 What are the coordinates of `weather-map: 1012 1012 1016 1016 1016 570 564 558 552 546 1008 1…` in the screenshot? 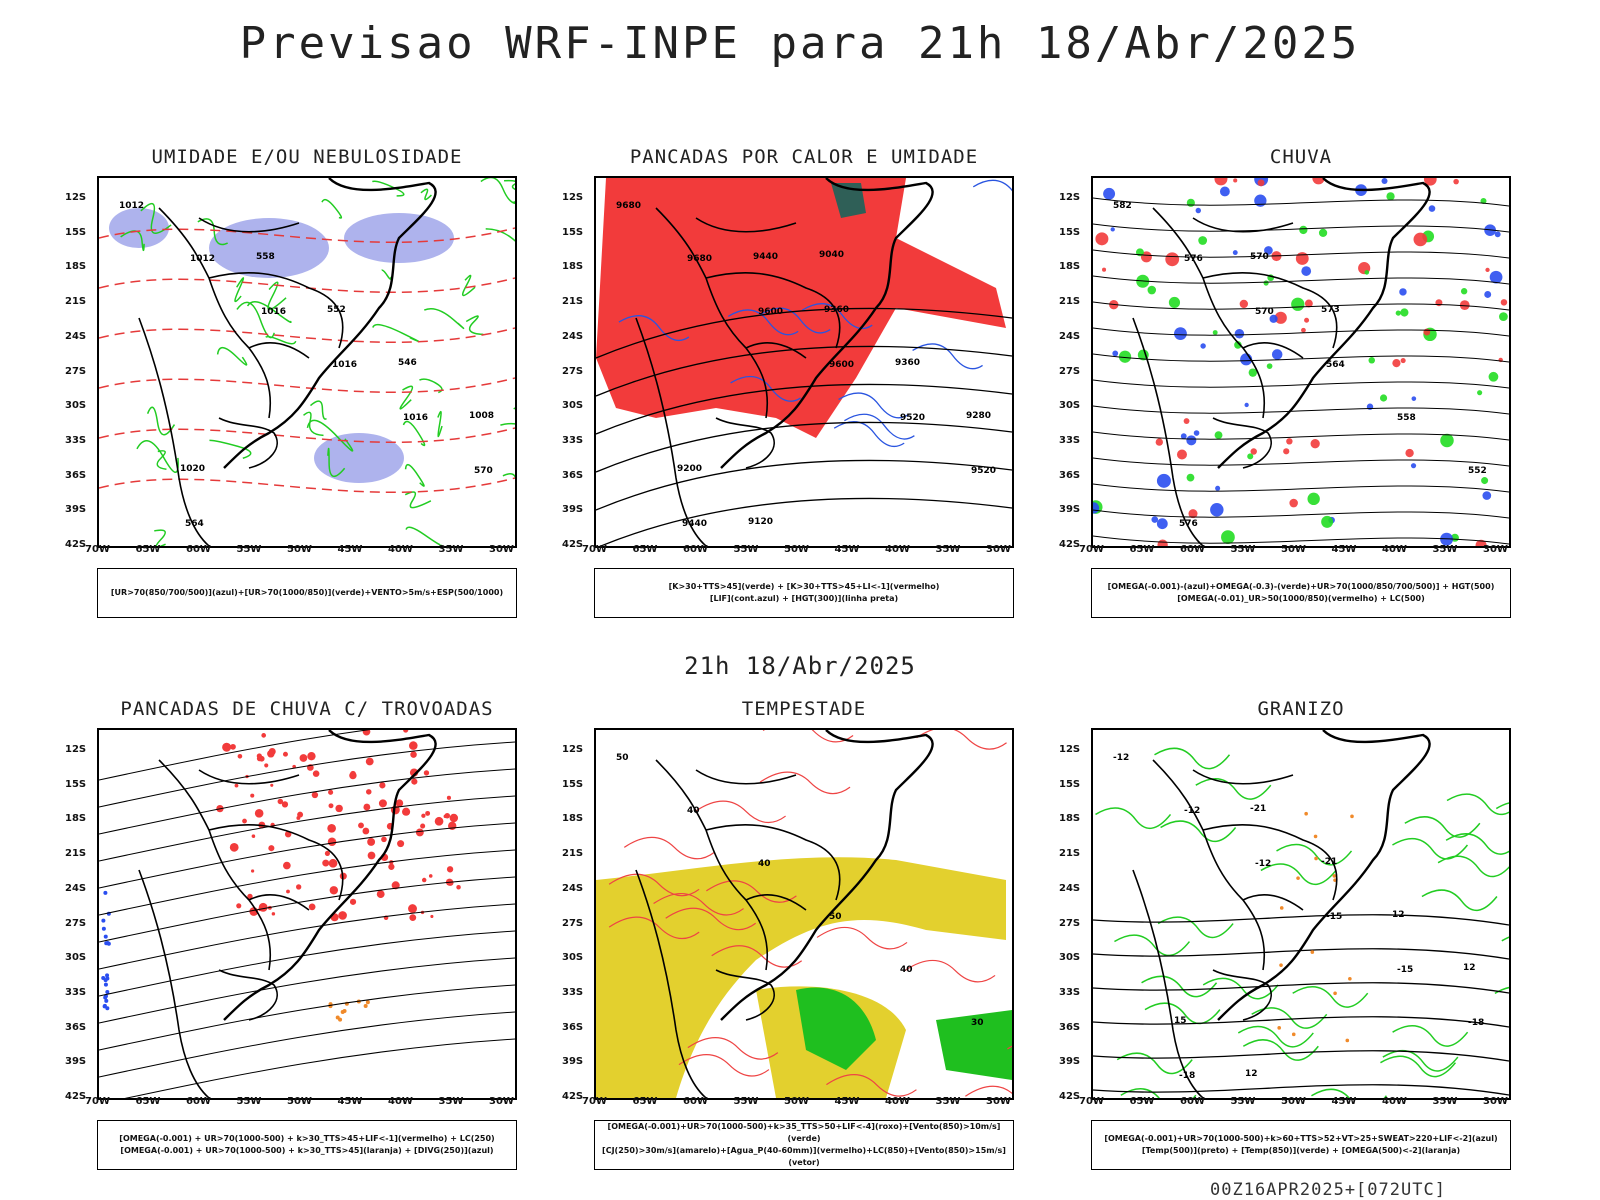 It's located at (307, 362).